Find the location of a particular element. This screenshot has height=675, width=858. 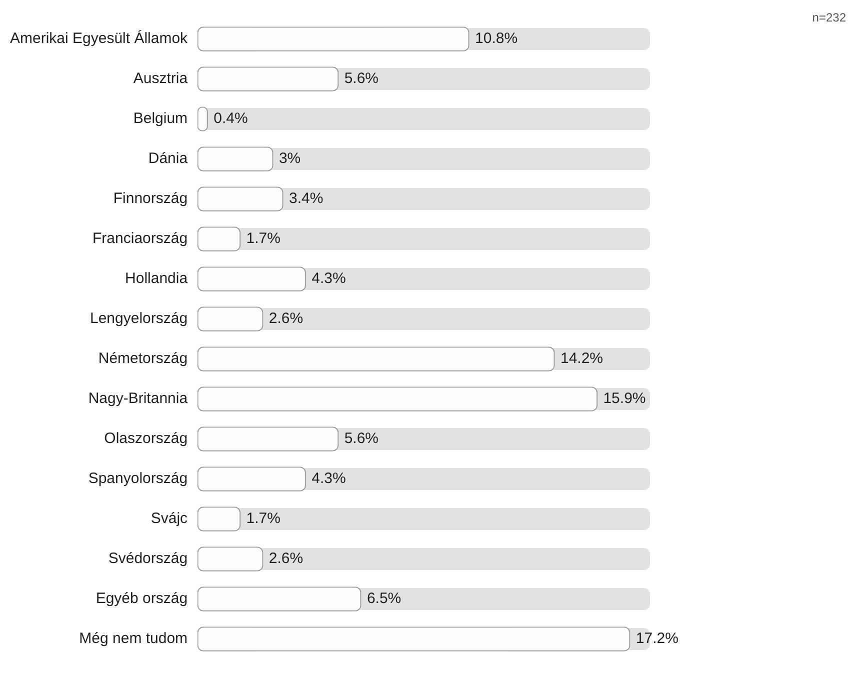

y-tick-label: Belgium is located at coordinates (160, 119).